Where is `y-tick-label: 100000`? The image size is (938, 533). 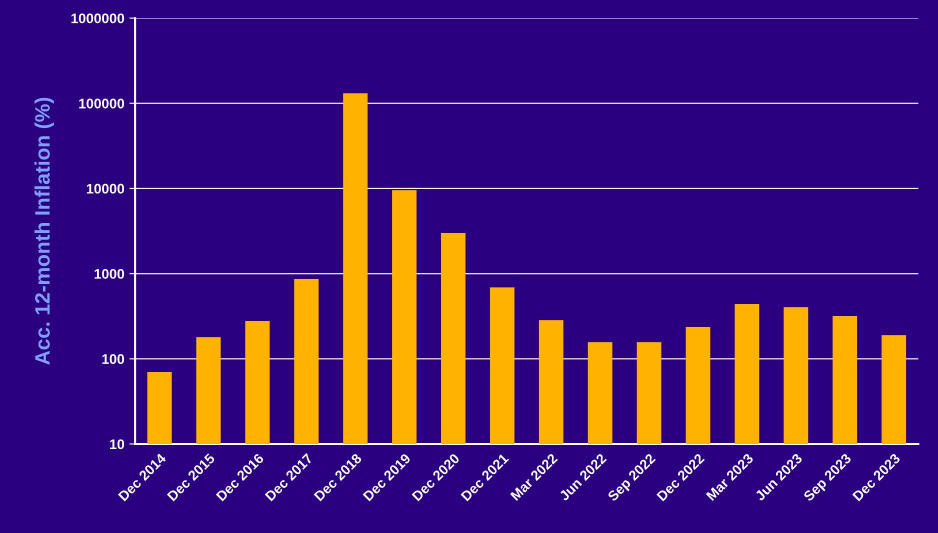
y-tick-label: 100000 is located at coordinates (101, 103).